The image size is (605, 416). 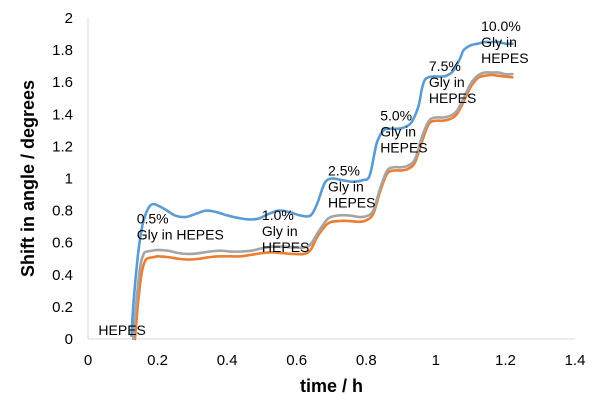 What do you see at coordinates (62, 114) in the screenshot?
I see `y-tick-label: 1.4` at bounding box center [62, 114].